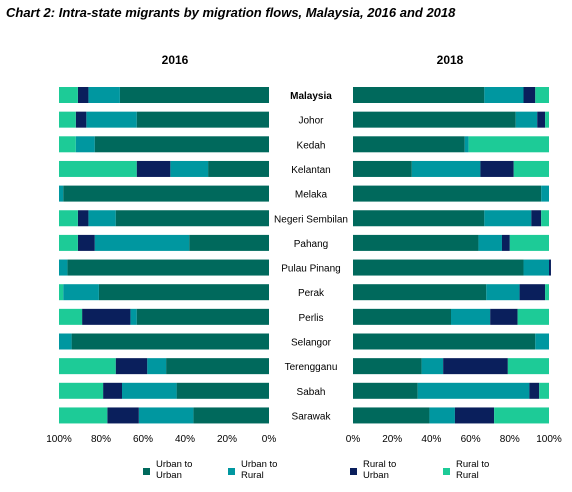 This screenshot has width=572, height=492. I want to click on bar-2018-selangor-urban-to-rural, so click(542, 341).